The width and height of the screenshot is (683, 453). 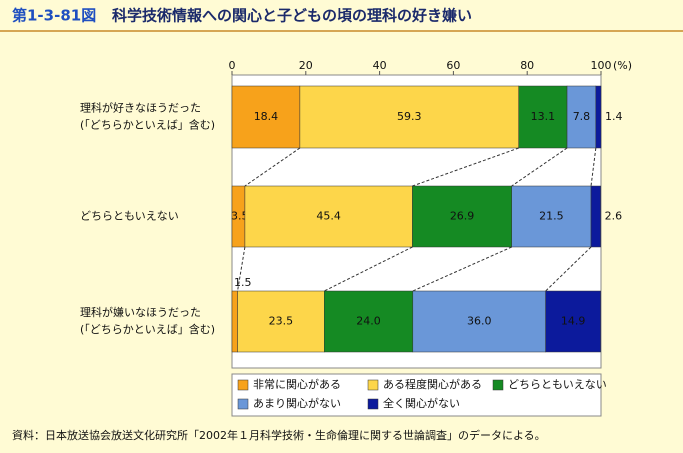 I want to click on value-label: 26.9, so click(x=462, y=216).